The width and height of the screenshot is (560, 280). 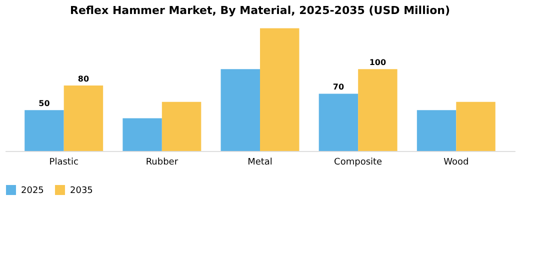 I want to click on legend-label: 2025, so click(x=32, y=191).